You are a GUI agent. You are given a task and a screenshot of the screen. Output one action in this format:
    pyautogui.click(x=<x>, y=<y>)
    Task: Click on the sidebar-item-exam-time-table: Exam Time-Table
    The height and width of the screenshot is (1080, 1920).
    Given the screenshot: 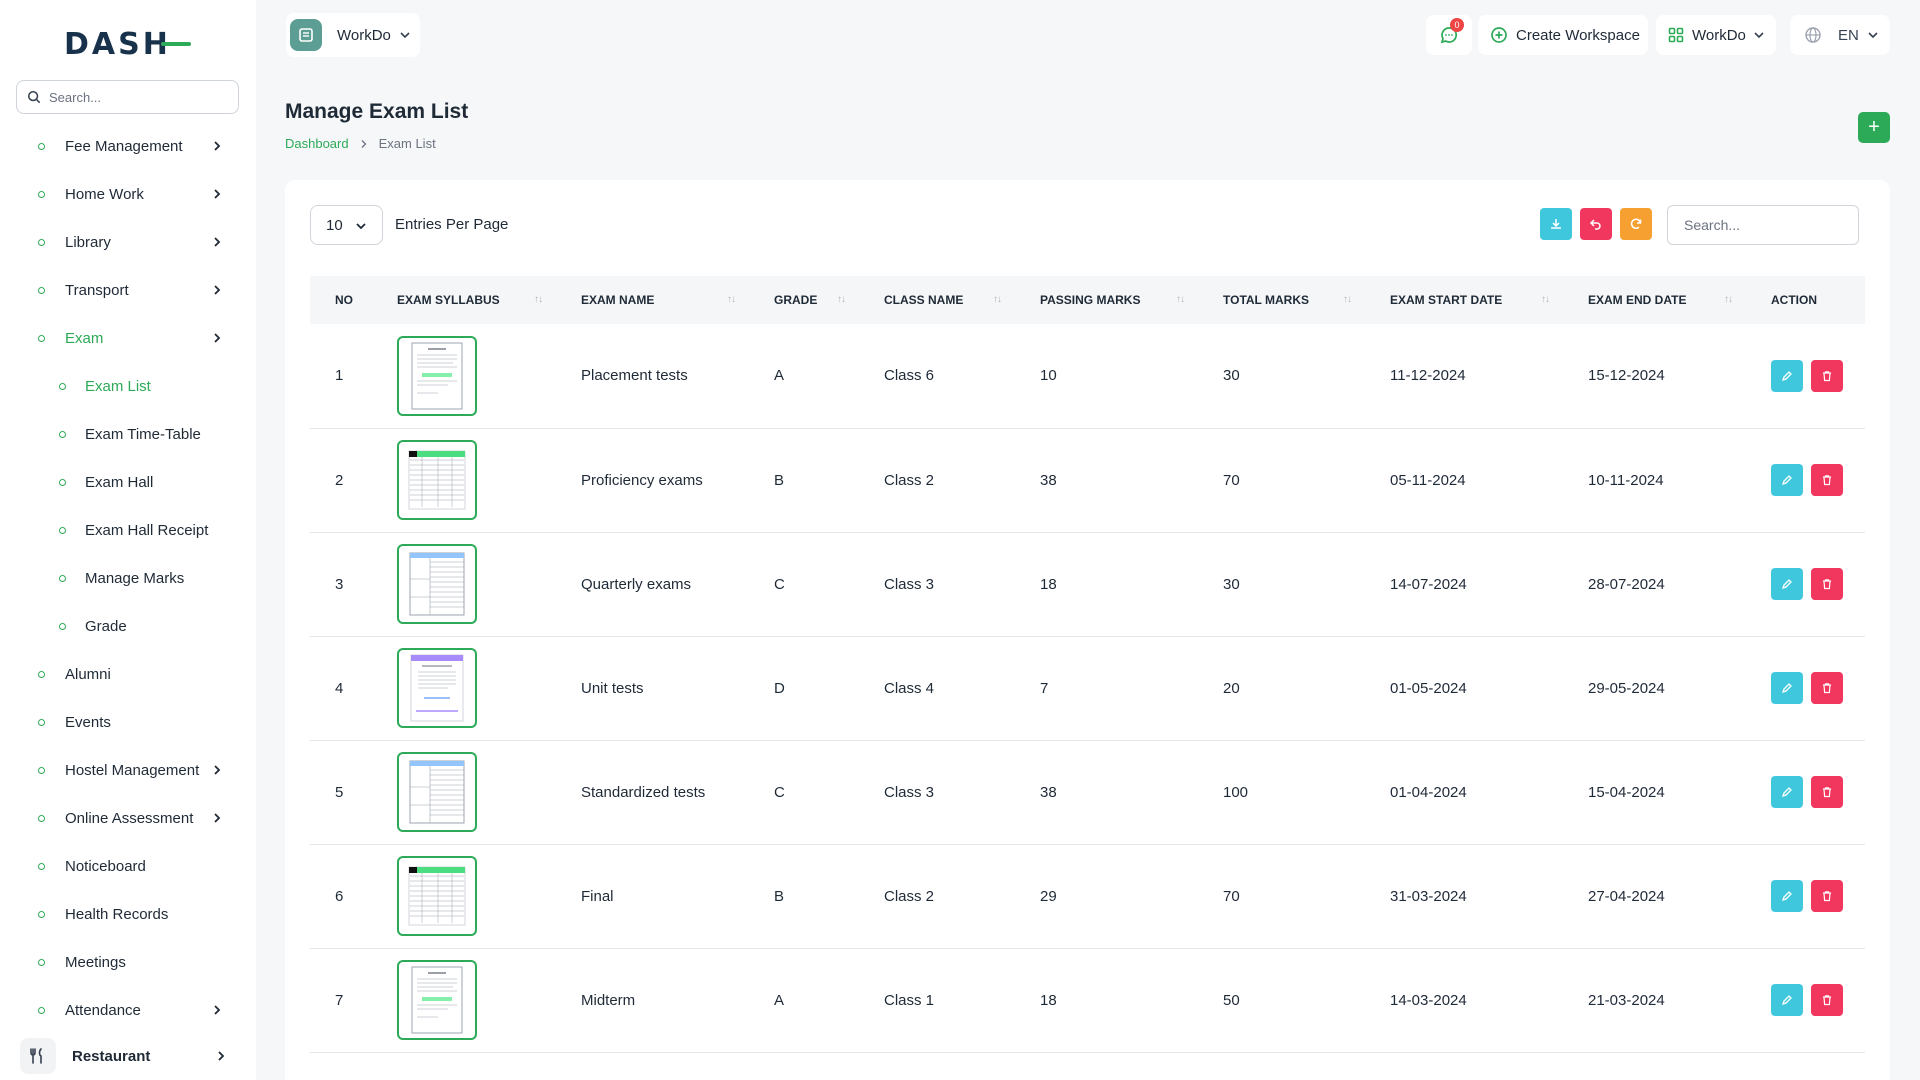 What is the action you would take?
    pyautogui.click(x=128, y=434)
    